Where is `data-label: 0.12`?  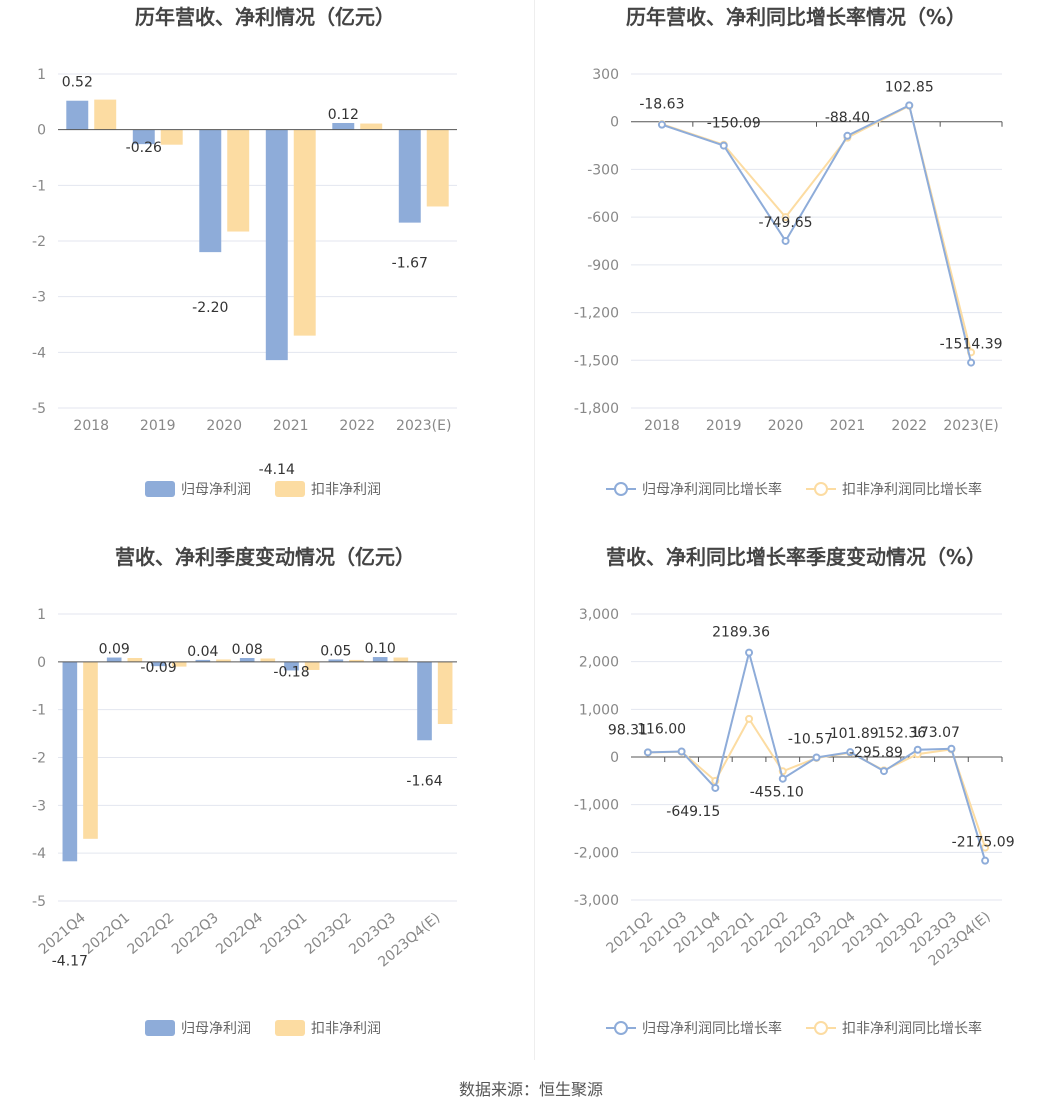
data-label: 0.12 is located at coordinates (343, 115).